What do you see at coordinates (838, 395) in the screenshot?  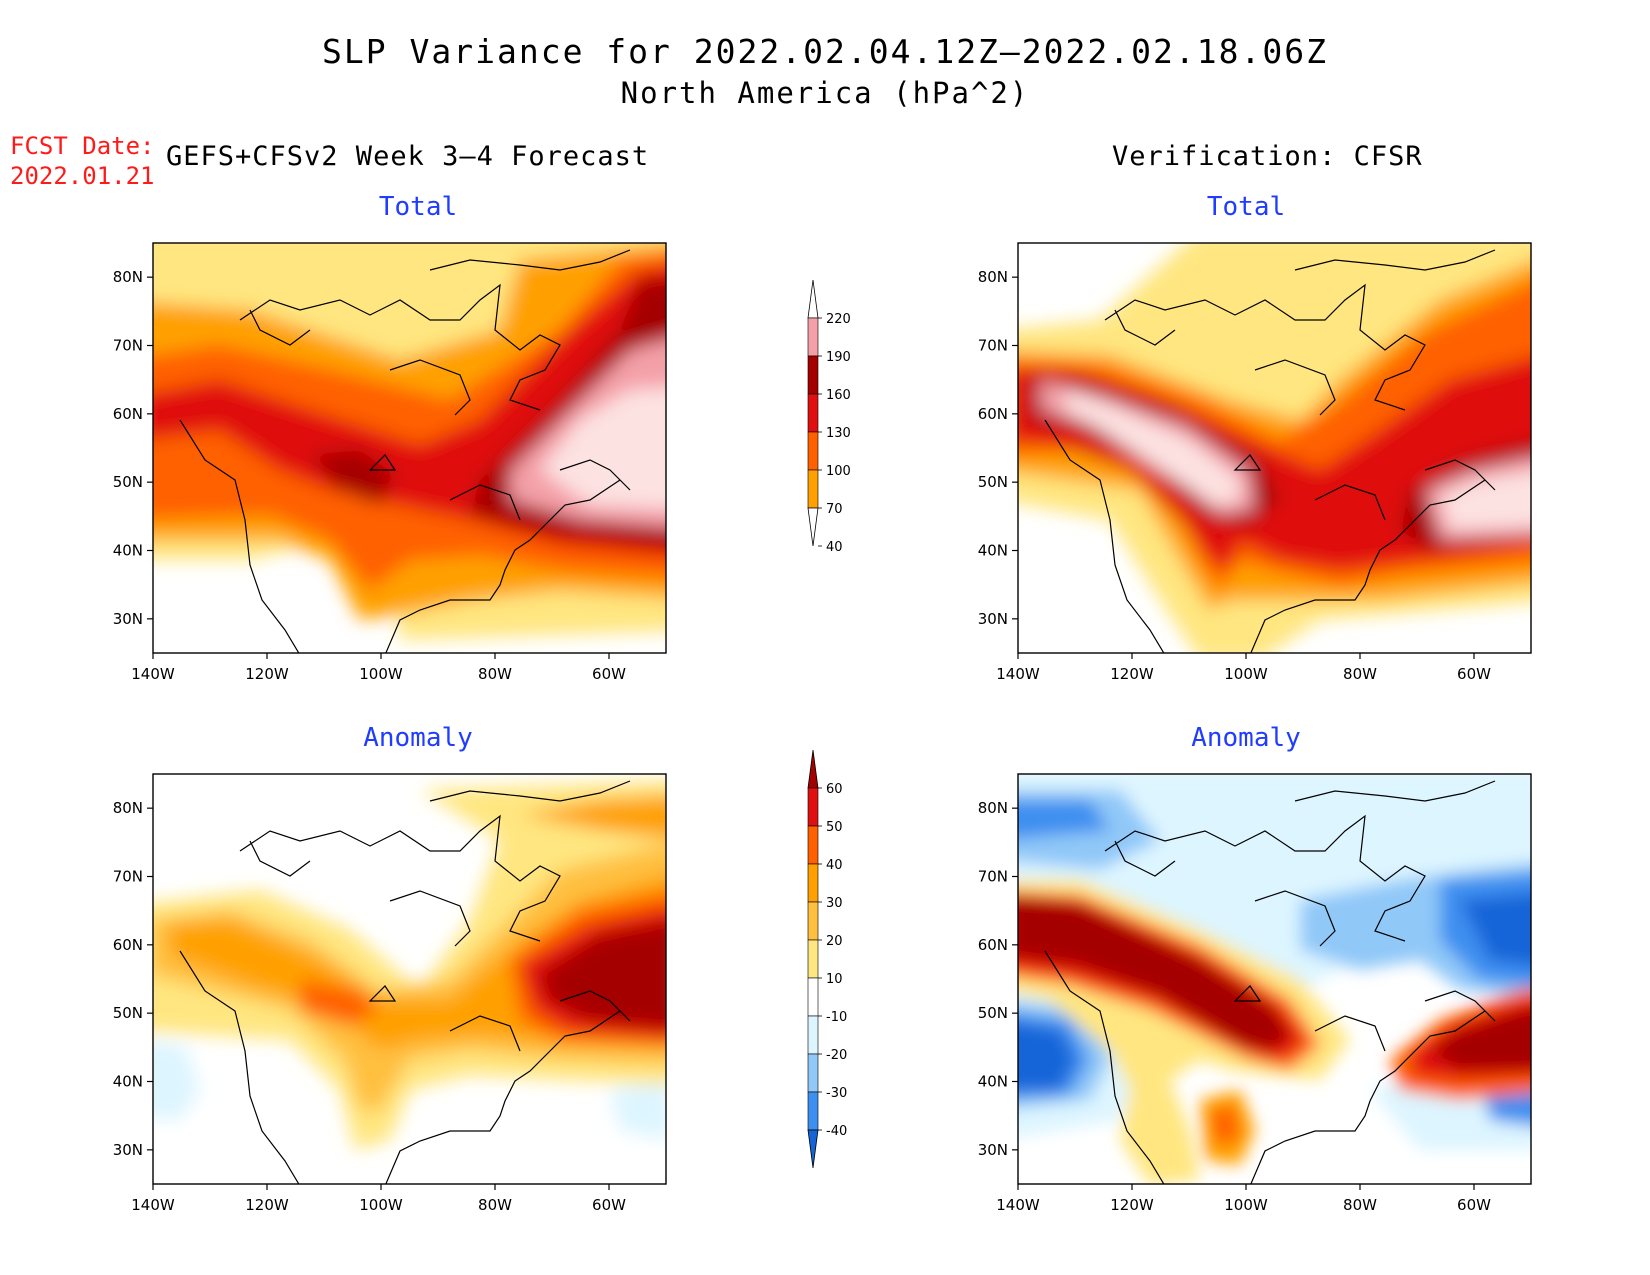 I see `colorbar-label: 160` at bounding box center [838, 395].